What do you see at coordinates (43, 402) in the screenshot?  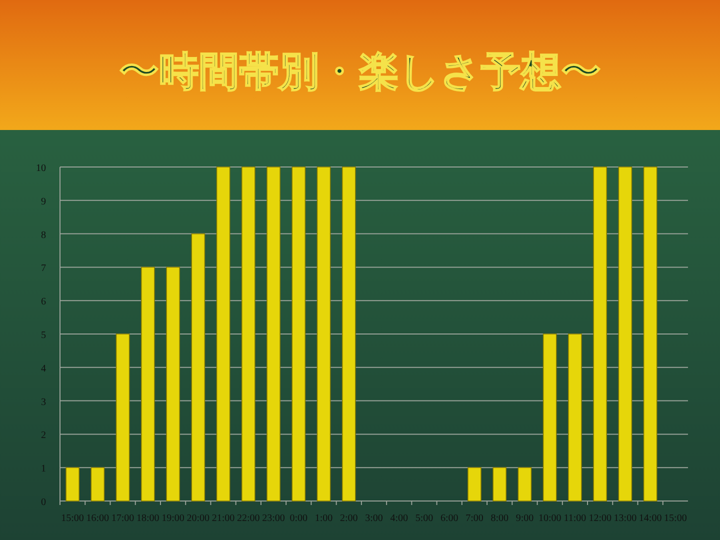 I see `y-tick-label: 3` at bounding box center [43, 402].